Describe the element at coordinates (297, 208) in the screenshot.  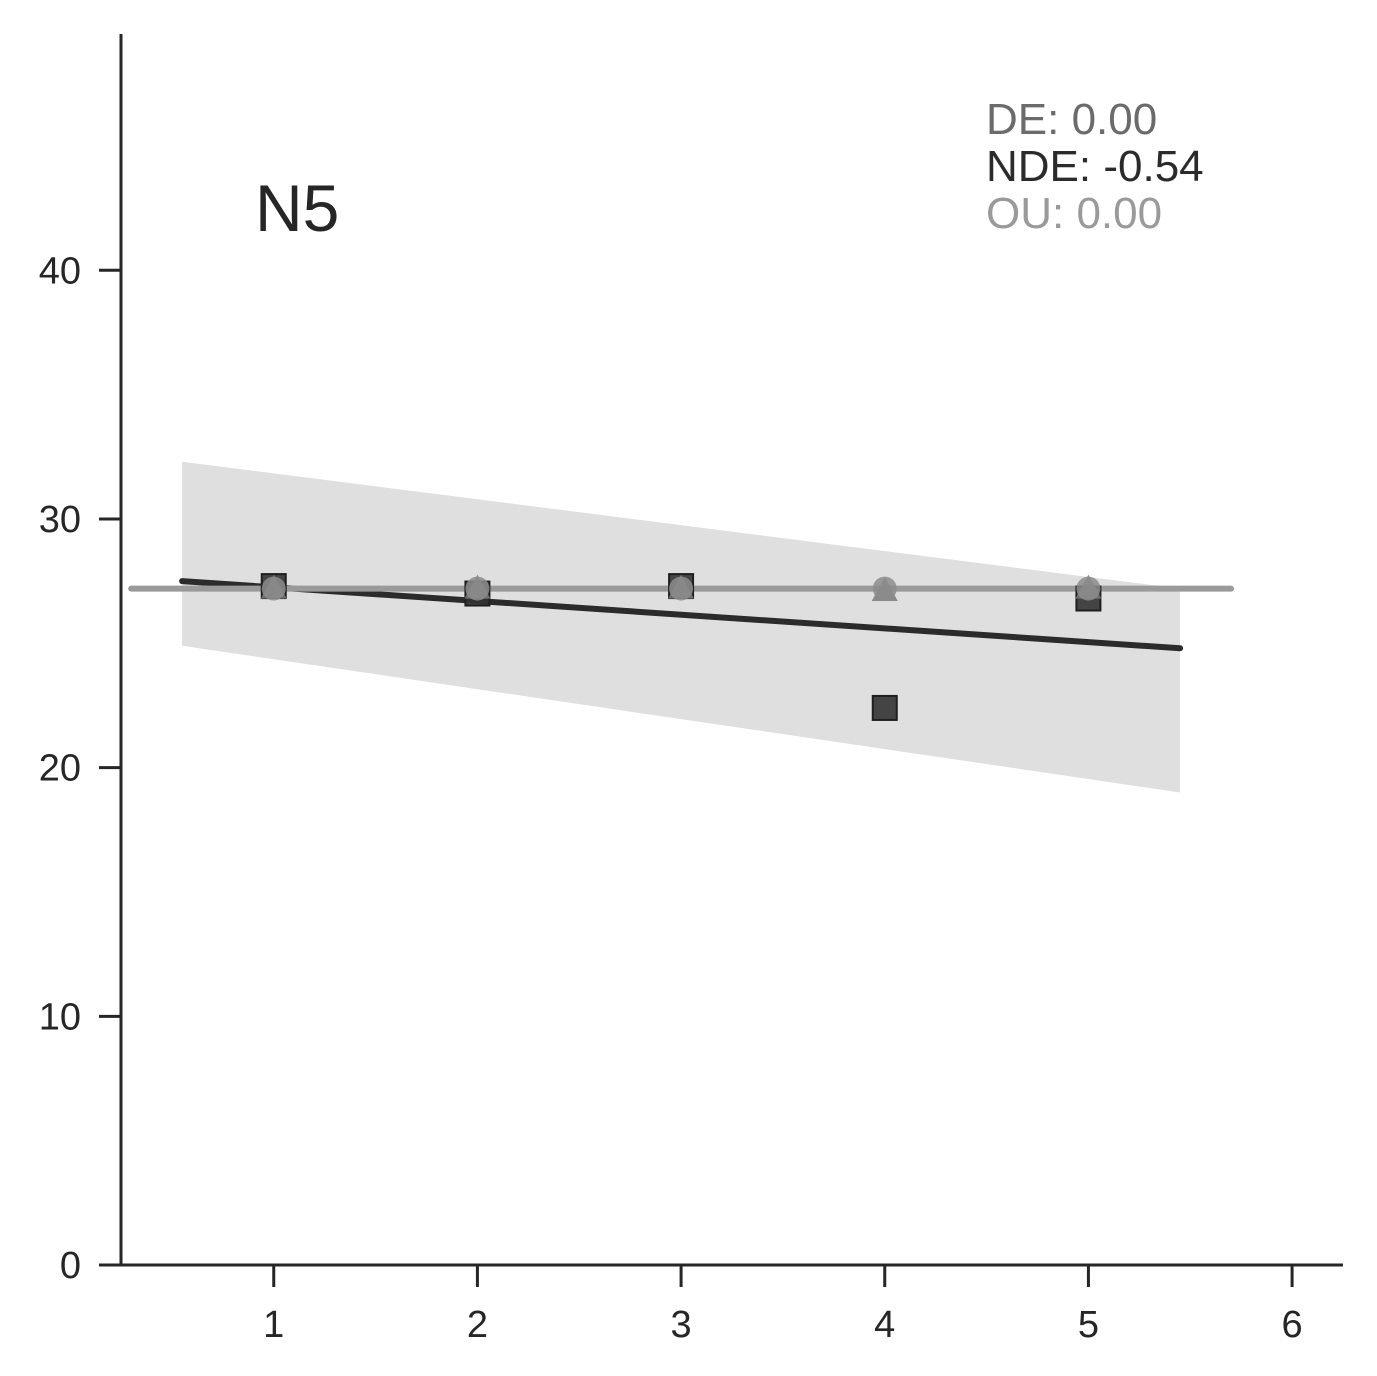
I see `panel-title: N5` at that location.